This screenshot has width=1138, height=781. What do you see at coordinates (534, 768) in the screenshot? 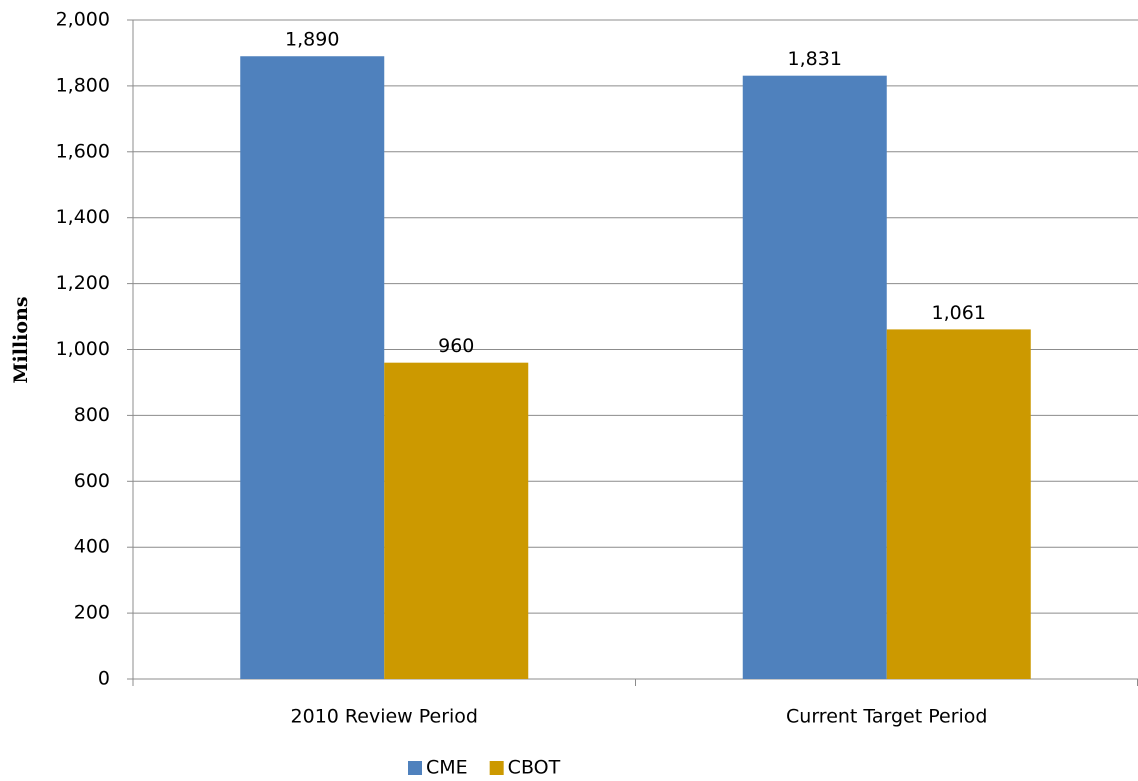
I see `legend-label: CBOT` at bounding box center [534, 768].